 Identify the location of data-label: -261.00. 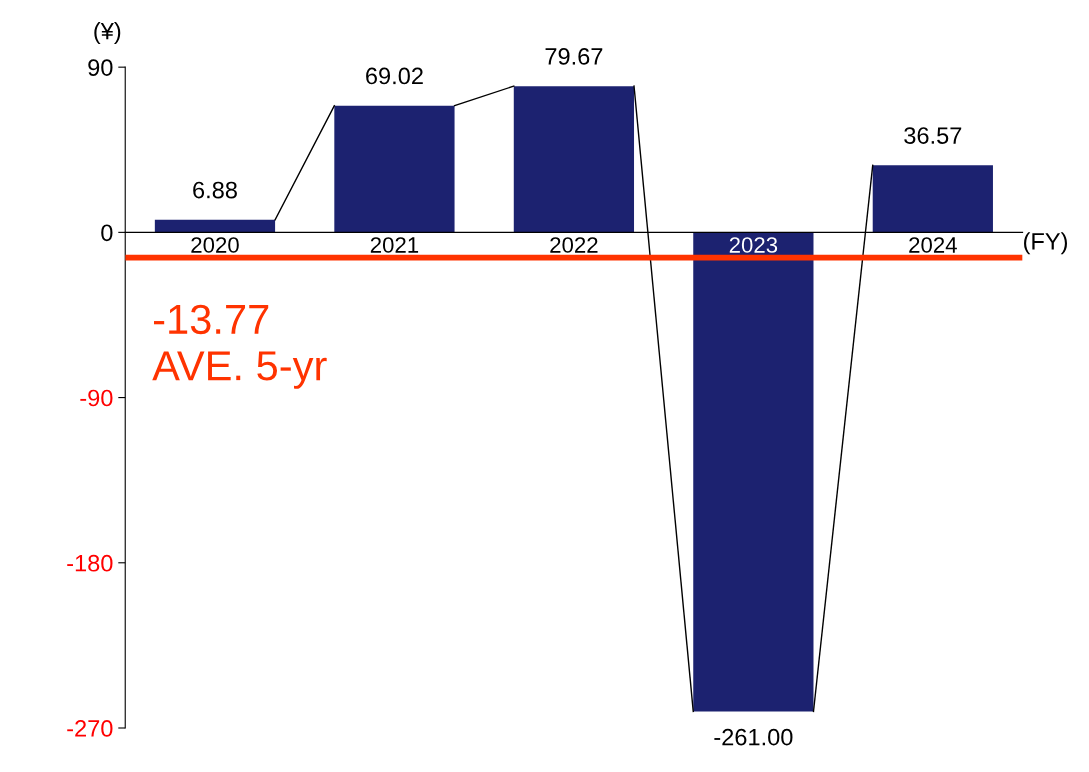
(753, 737).